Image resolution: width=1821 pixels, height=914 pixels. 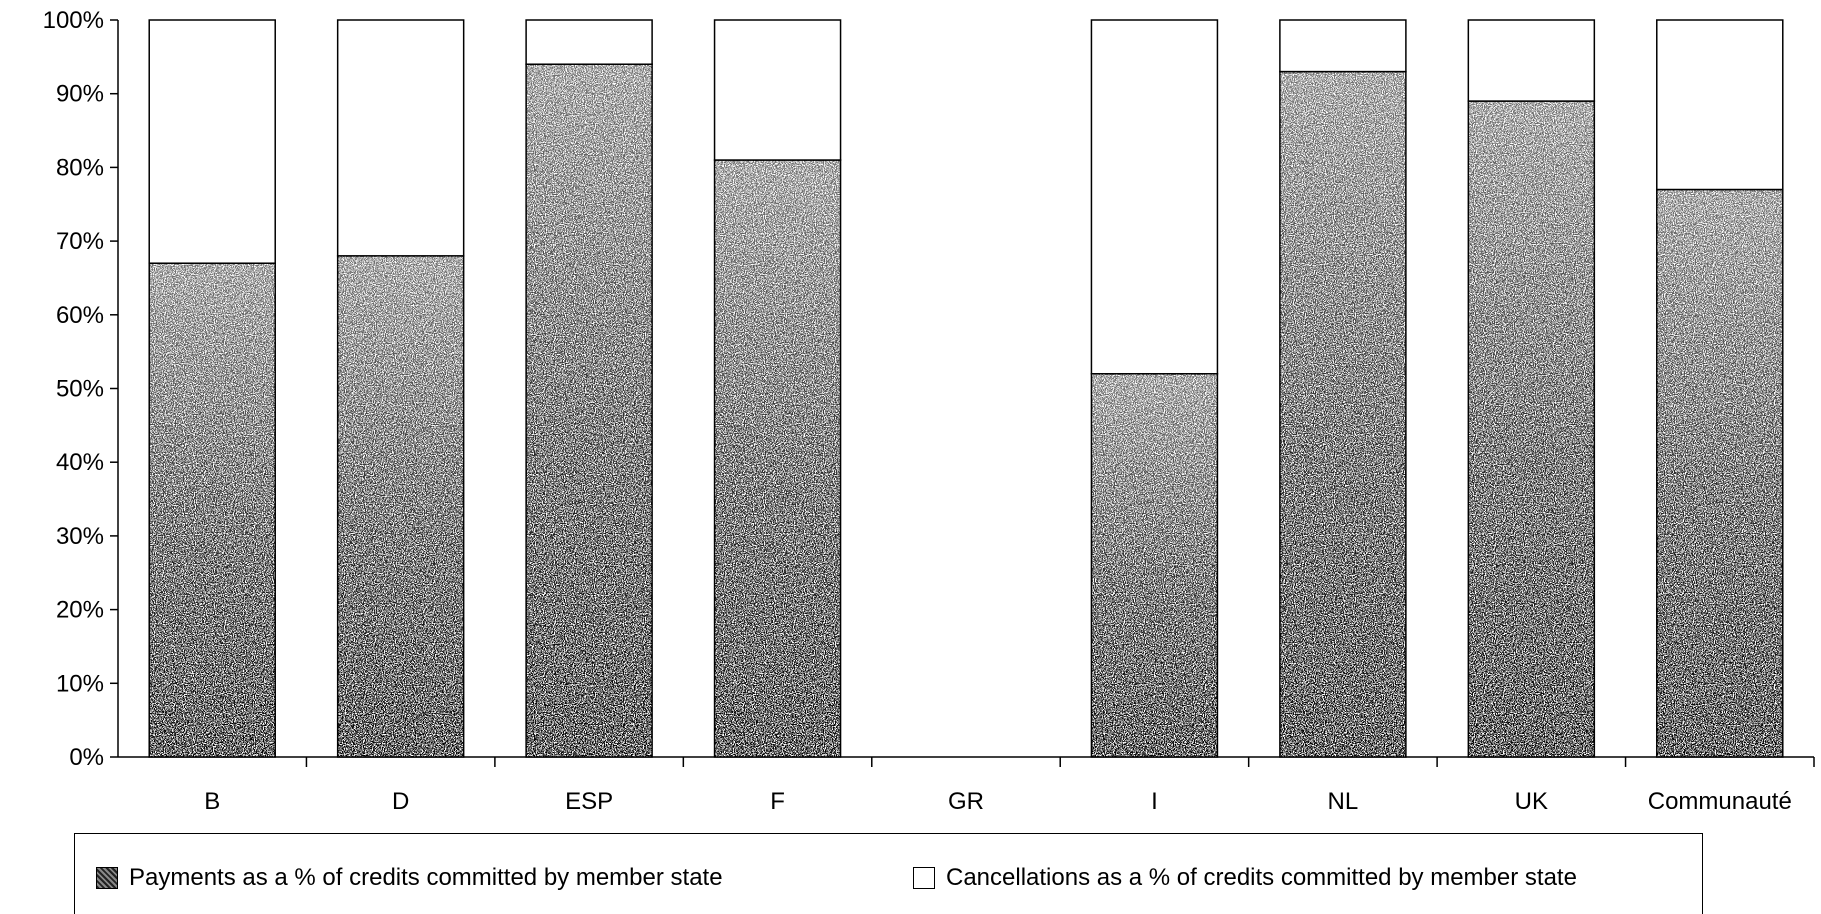 I want to click on y-tick-label: 60%, so click(x=80, y=315).